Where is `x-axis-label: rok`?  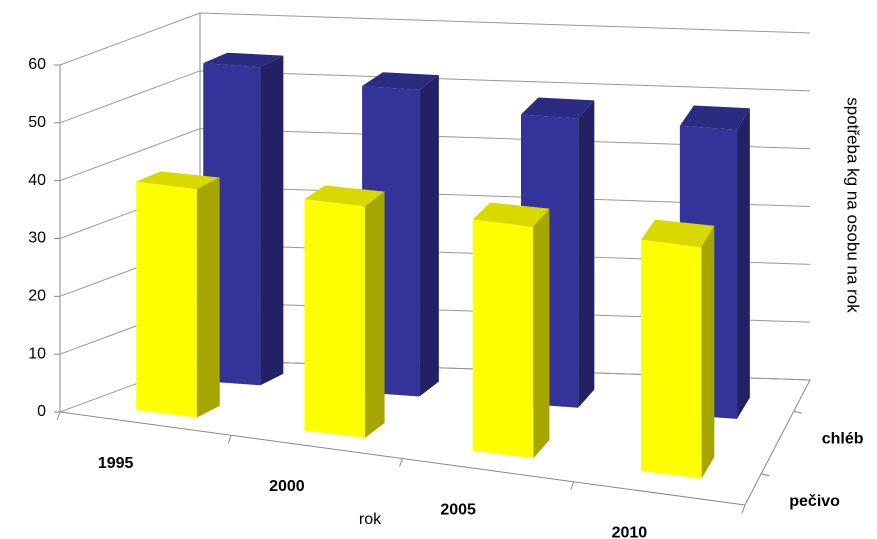 x-axis-label: rok is located at coordinates (370, 519).